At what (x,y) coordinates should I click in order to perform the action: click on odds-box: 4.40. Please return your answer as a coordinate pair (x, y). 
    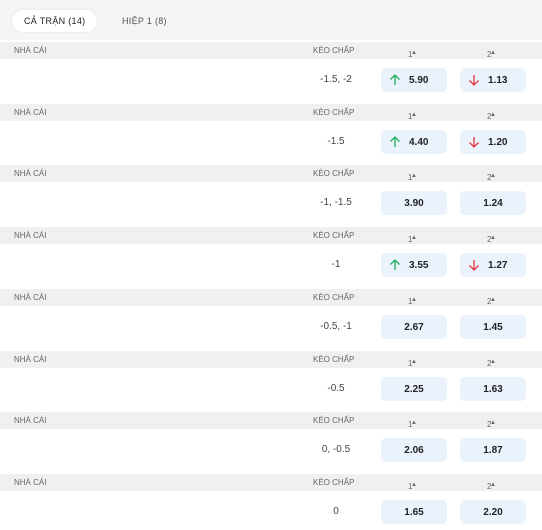
    Looking at the image, I should click on (414, 141).